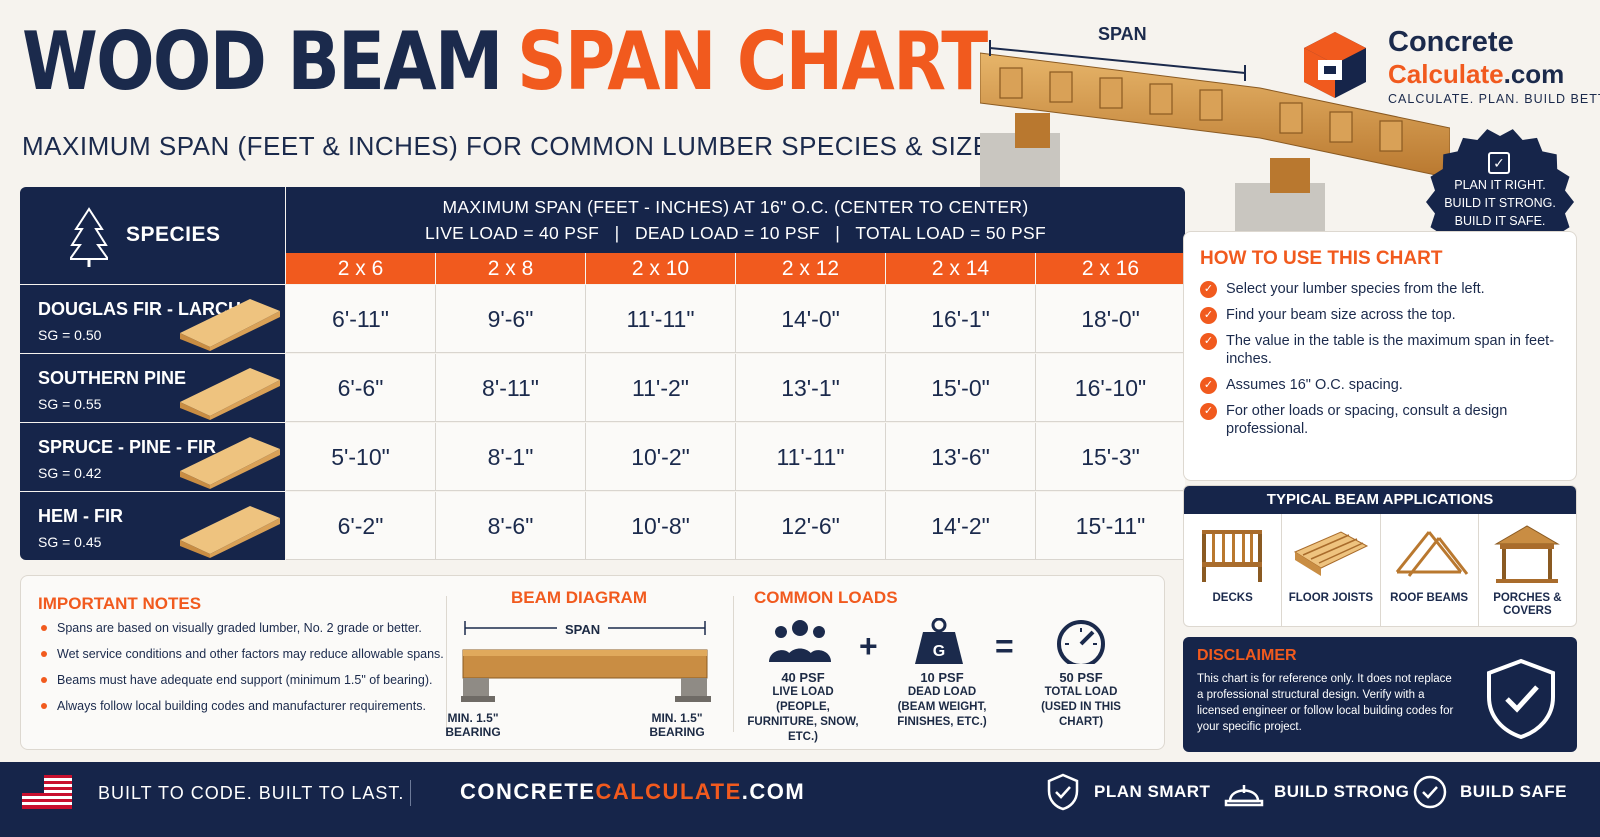 The width and height of the screenshot is (1600, 837). Describe the element at coordinates (1122, 34) in the screenshot. I see `hero-span-label: SPAN` at that location.